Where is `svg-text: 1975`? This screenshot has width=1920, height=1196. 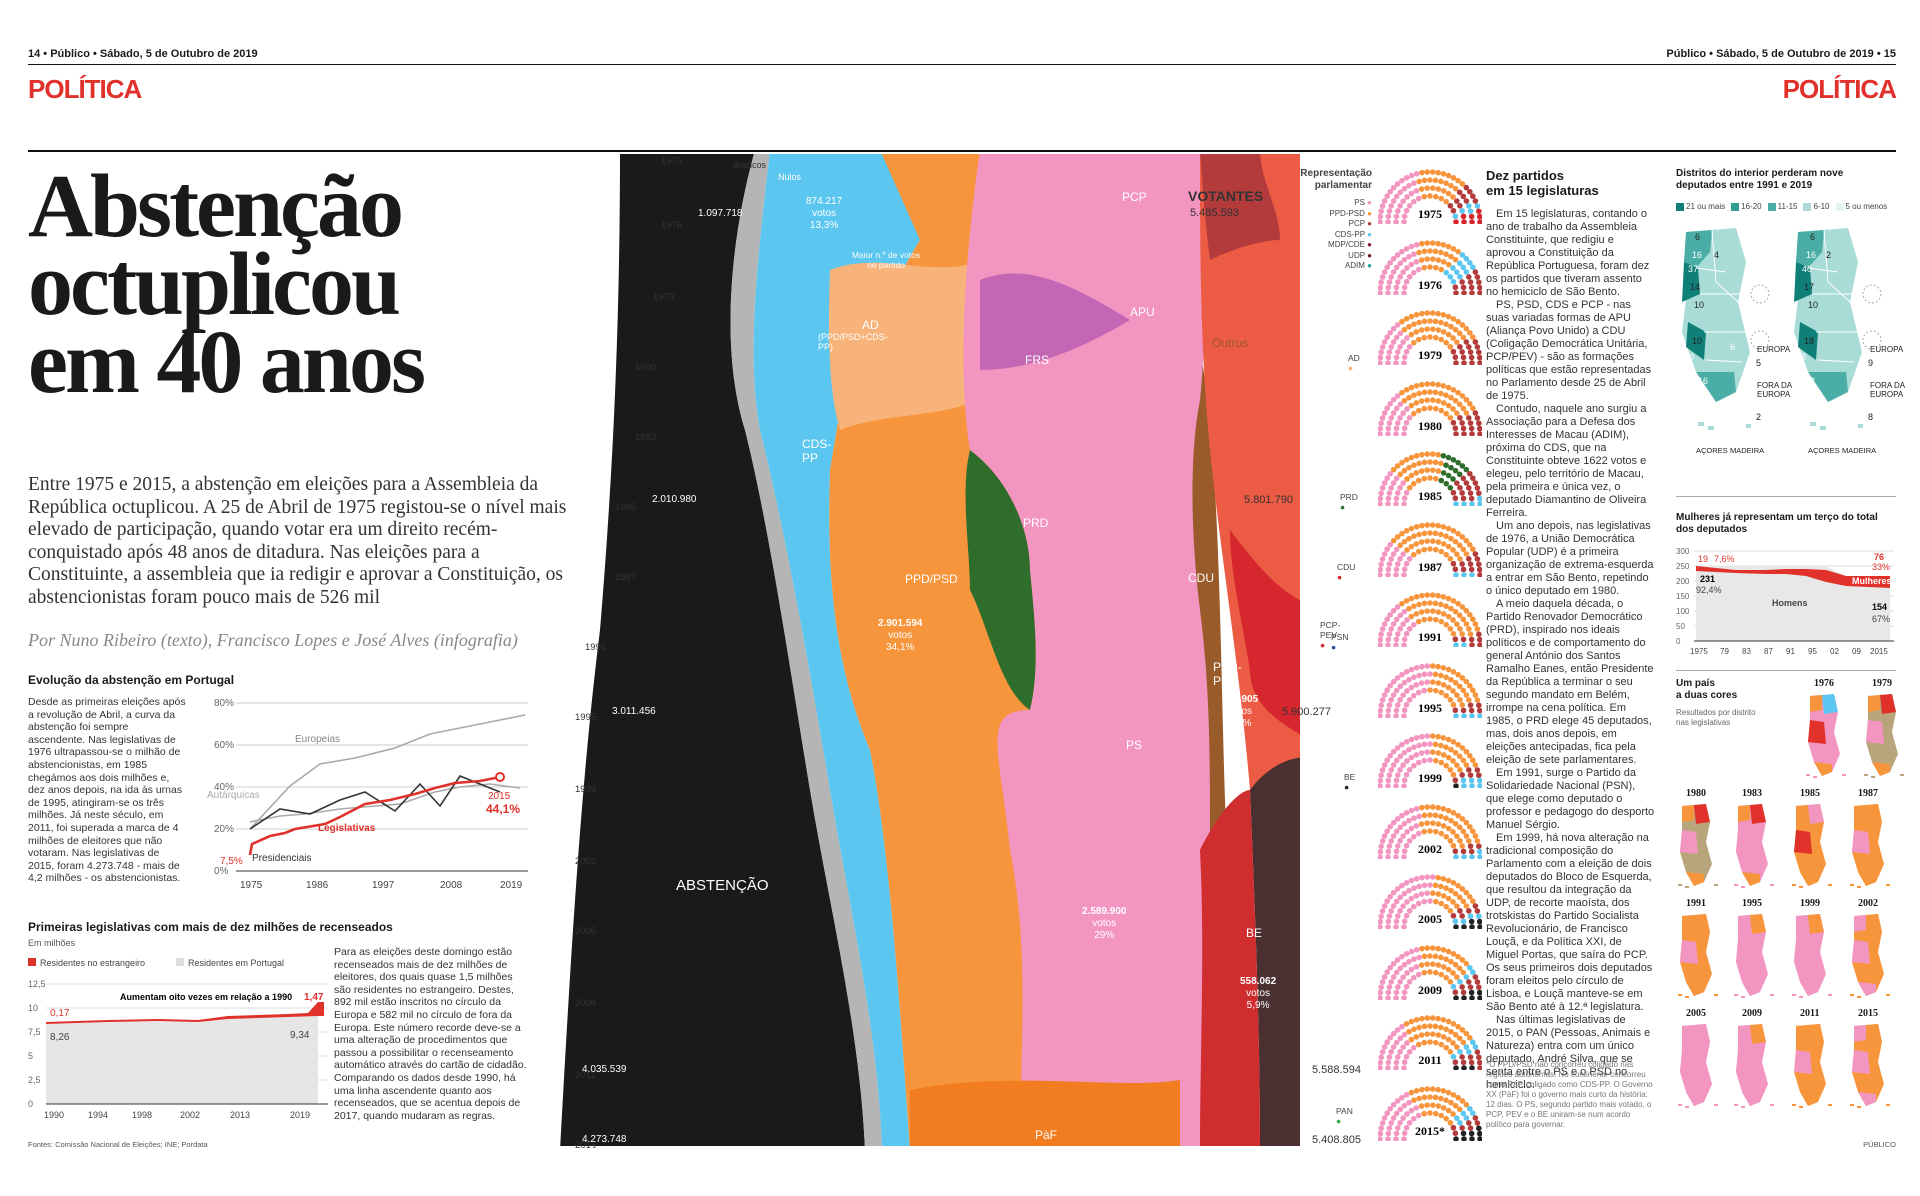 svg-text: 1975 is located at coordinates (1699, 651).